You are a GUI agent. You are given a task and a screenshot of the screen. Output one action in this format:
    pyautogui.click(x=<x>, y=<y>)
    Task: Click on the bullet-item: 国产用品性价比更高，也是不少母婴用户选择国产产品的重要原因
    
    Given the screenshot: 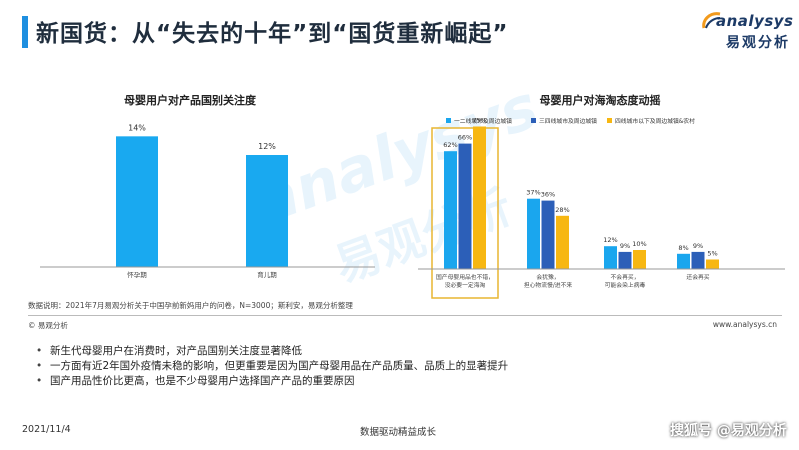 What is the action you would take?
    pyautogui.click(x=272, y=381)
    